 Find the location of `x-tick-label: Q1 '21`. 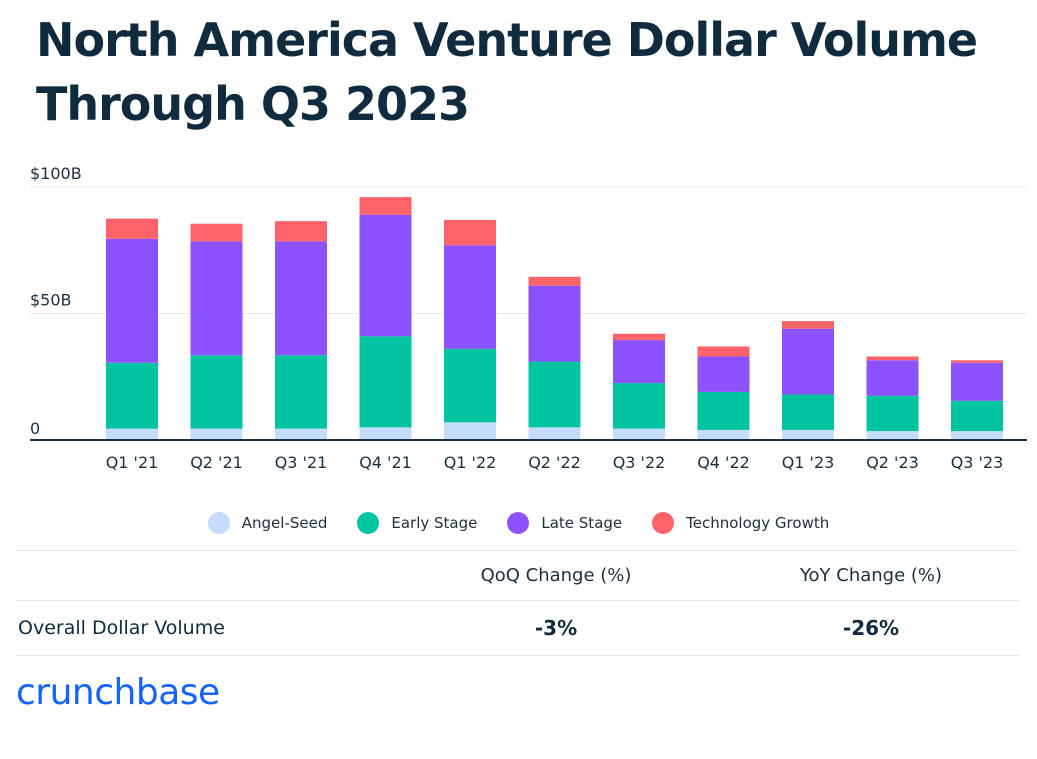

x-tick-label: Q1 '21 is located at coordinates (132, 462).